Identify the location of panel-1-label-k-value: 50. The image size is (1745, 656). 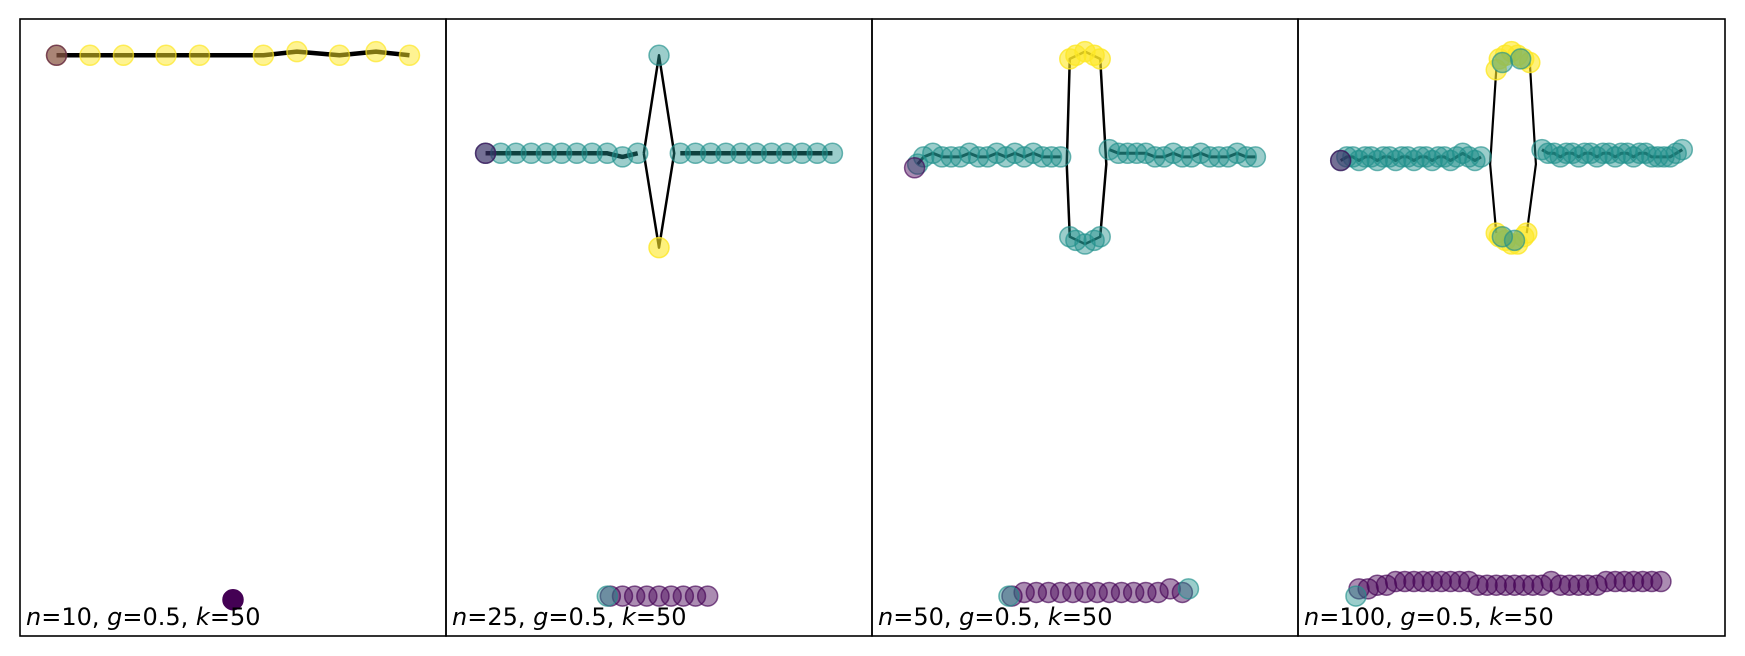
(245, 617).